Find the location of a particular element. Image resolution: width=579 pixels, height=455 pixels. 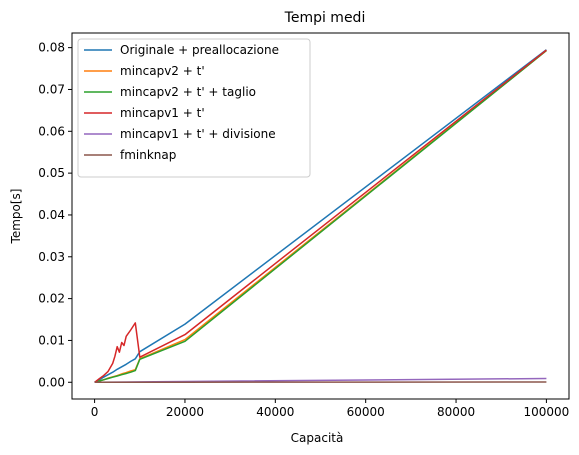

legend-box is located at coordinates (194, 108).